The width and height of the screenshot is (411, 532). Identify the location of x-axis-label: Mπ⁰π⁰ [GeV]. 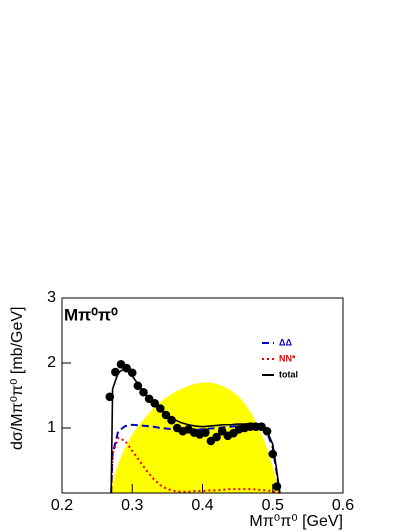
(296, 521).